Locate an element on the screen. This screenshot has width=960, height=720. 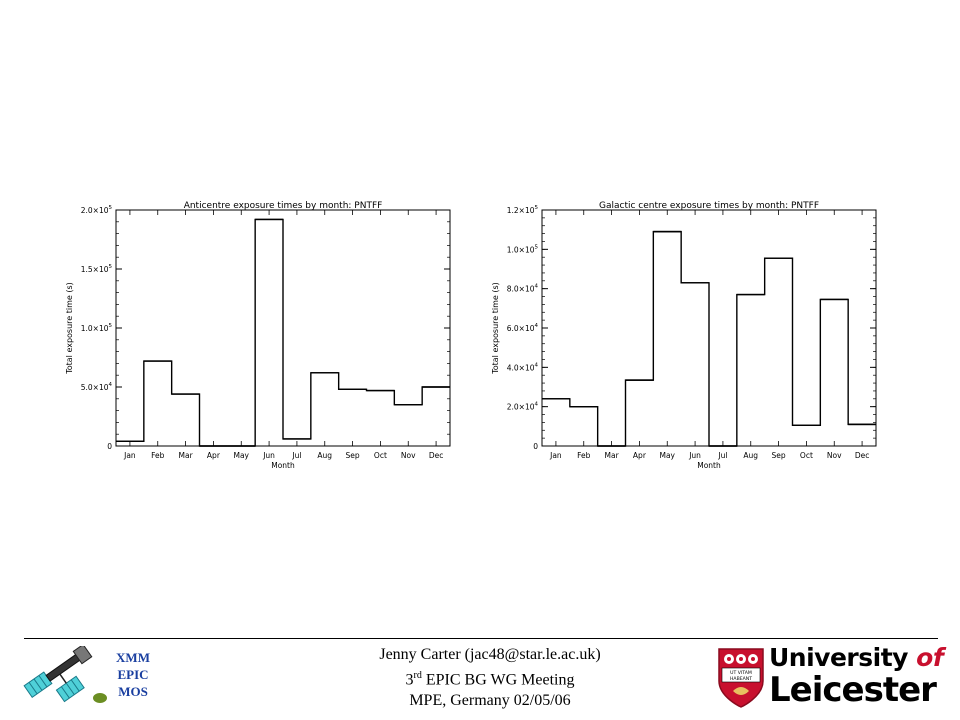
galactic-xtick-label: Jun is located at coordinates (694, 455).